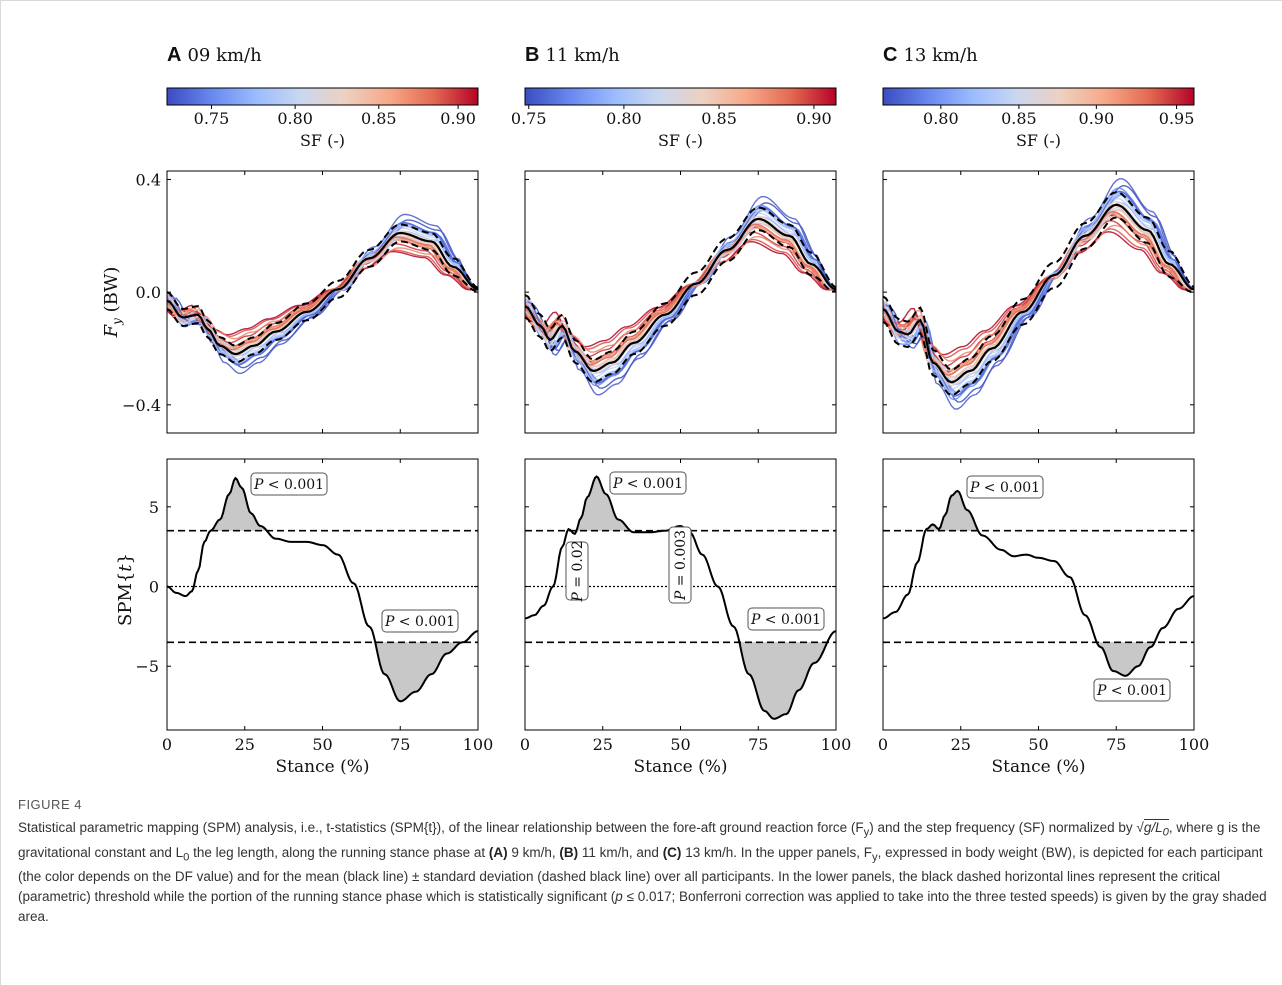 Image resolution: width=1282 pixels, height=985 pixels. Describe the element at coordinates (1019, 118) in the screenshot. I see `colorbar-tick-label: 0.85` at that location.